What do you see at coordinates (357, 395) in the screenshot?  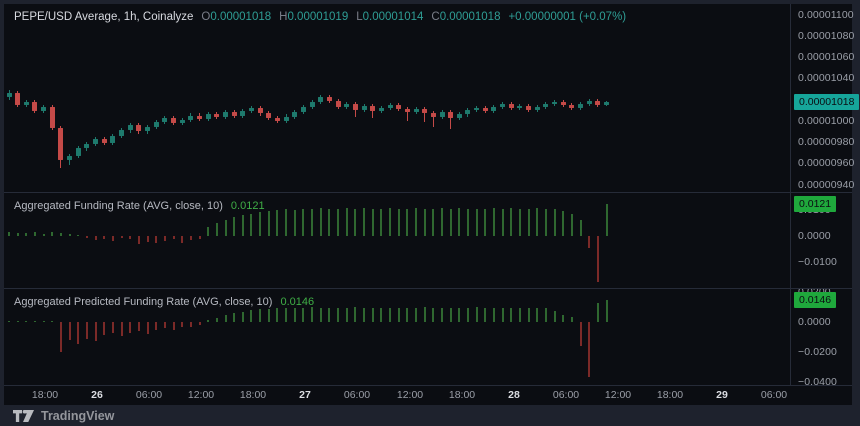 I see `time-axis-label: 06:00` at bounding box center [357, 395].